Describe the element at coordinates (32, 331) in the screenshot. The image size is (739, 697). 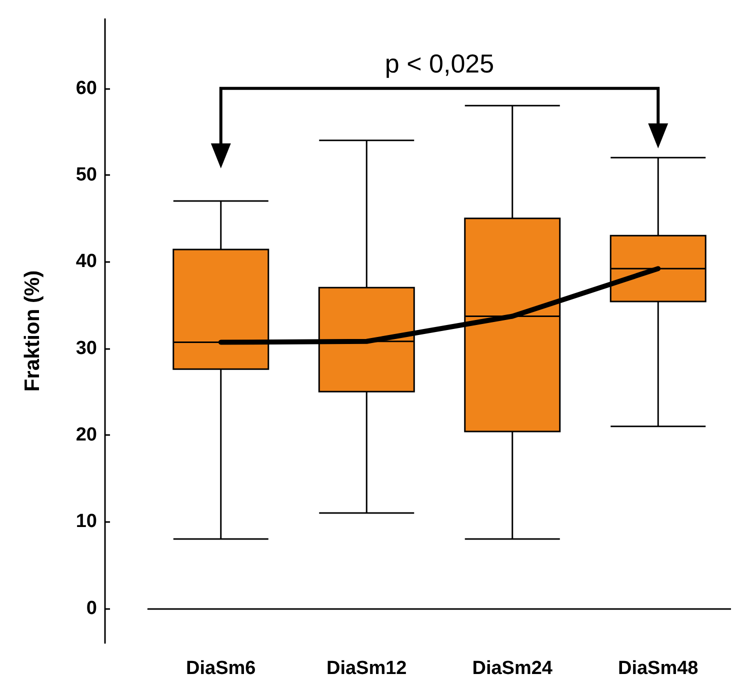
I see `y-axis-title: Fraktion (%)` at that location.